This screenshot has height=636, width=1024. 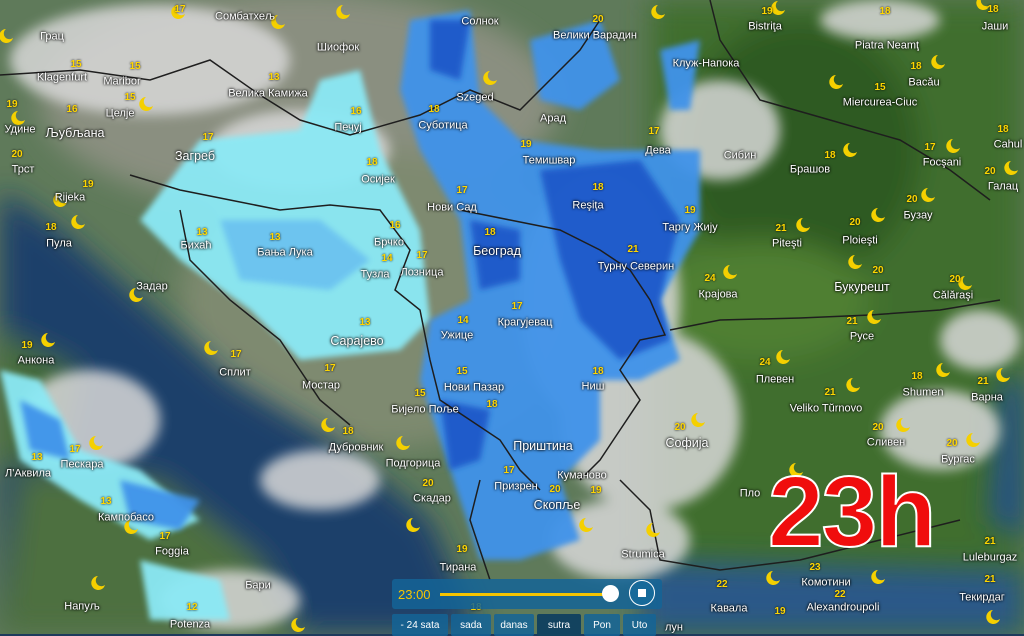 What do you see at coordinates (514, 625) in the screenshot?
I see `button-today: danas` at bounding box center [514, 625].